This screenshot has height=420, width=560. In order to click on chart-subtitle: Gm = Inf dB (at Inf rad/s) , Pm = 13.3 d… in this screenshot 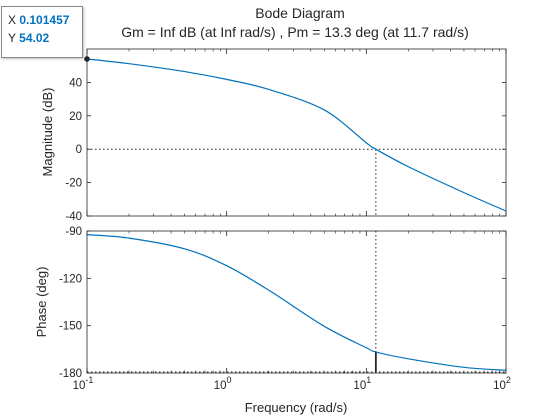, I will do `click(295, 32)`.